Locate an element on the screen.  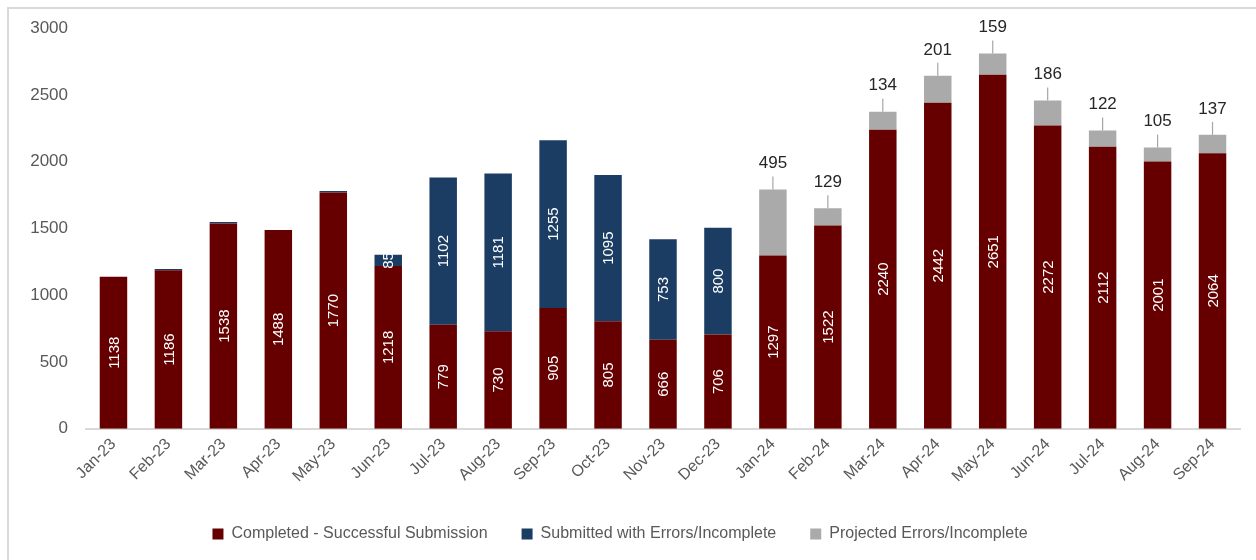
y-tick-label: 1000 is located at coordinates (49, 294).